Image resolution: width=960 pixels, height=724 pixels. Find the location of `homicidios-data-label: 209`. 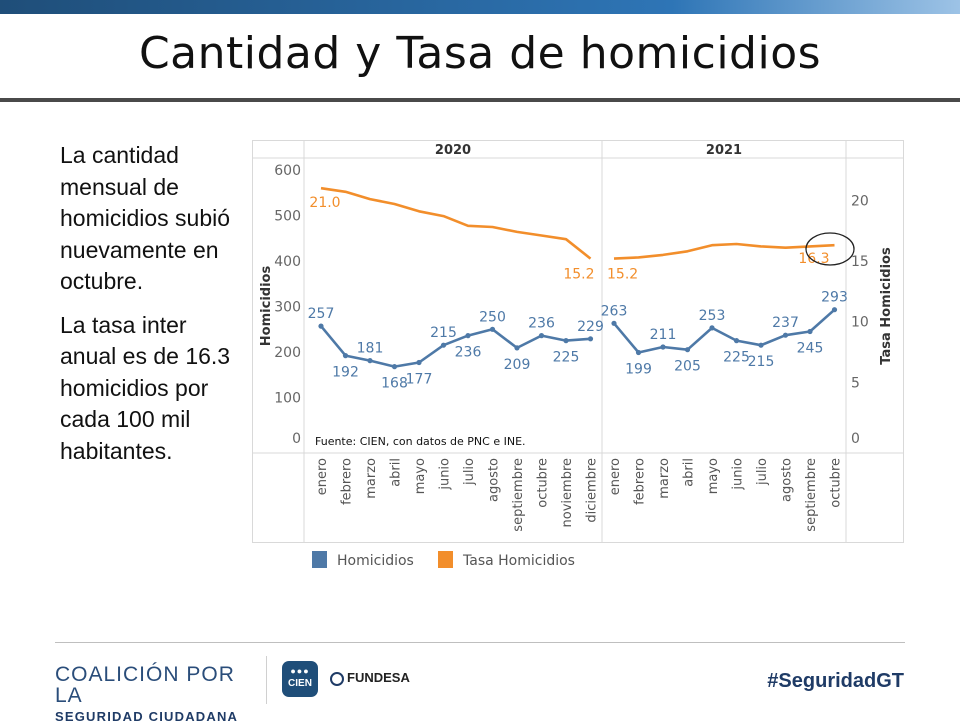

homicidios-data-label: 209 is located at coordinates (517, 365).